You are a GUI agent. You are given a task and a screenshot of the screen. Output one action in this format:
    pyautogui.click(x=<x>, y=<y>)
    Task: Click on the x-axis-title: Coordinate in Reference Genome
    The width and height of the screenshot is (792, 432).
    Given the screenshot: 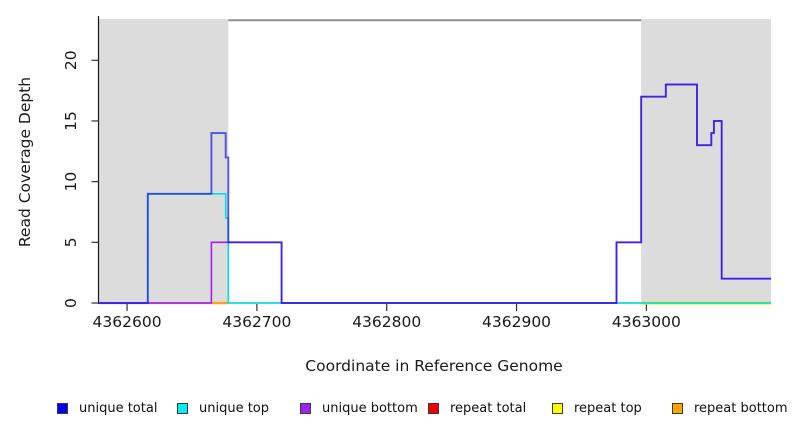 What is the action you would take?
    pyautogui.click(x=433, y=366)
    